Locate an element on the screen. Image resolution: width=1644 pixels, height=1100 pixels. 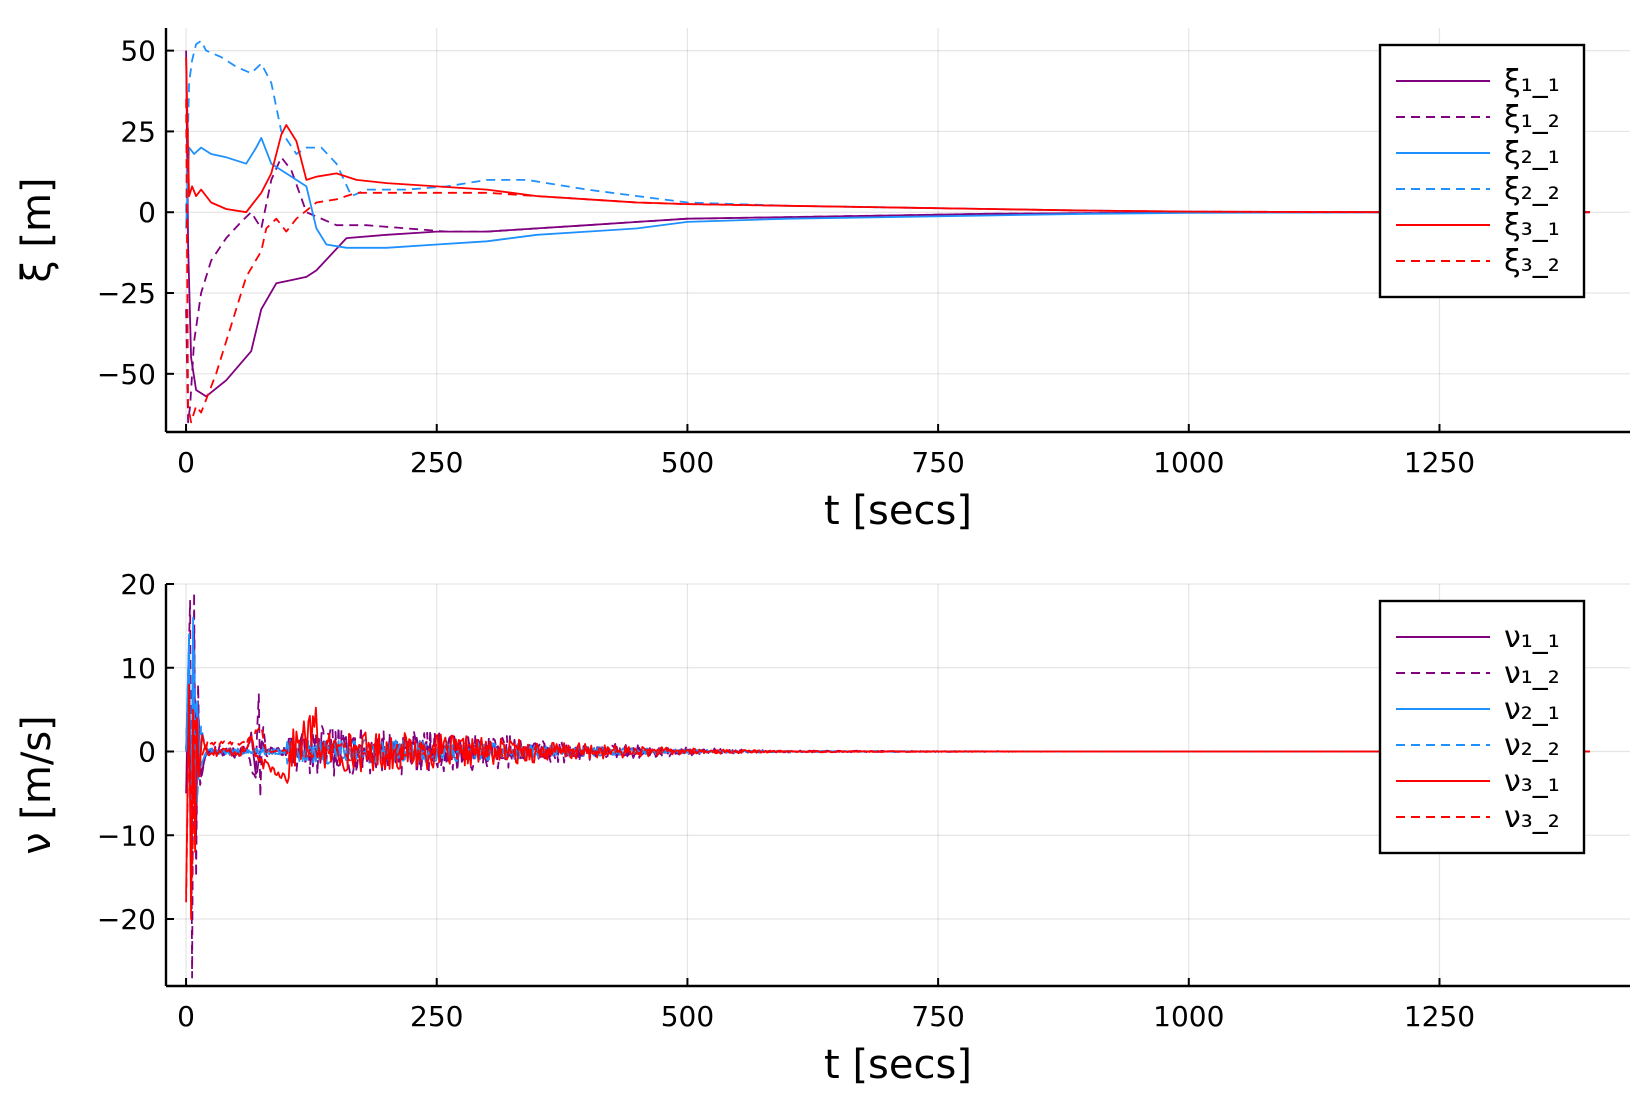
legend-label: ν₁_₂ is located at coordinates (1532, 673).